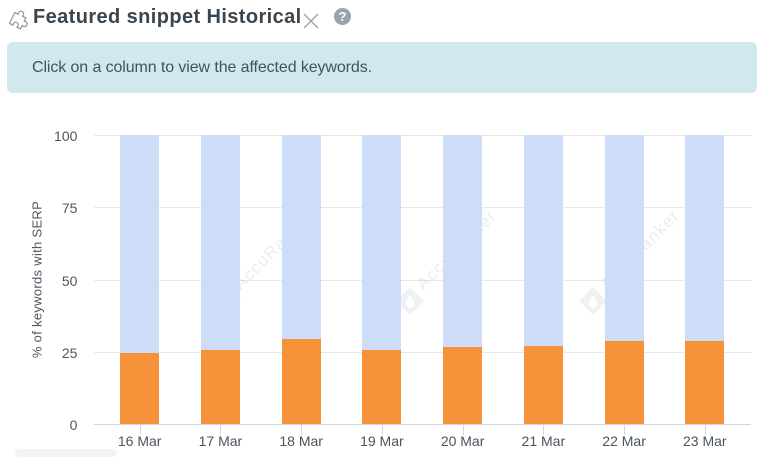  I want to click on widget-title: Featured snippet Historical, so click(167, 17).